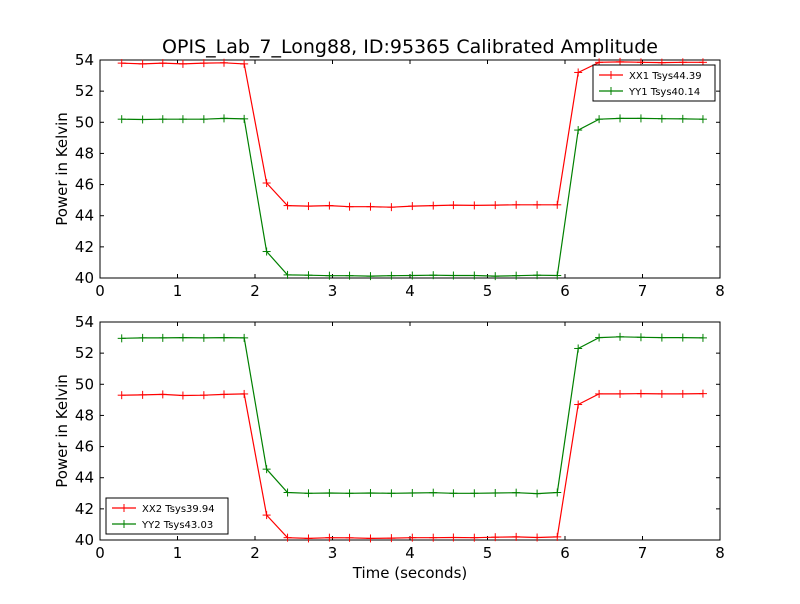 The height and width of the screenshot is (604, 800). I want to click on legend-box, so click(654, 83).